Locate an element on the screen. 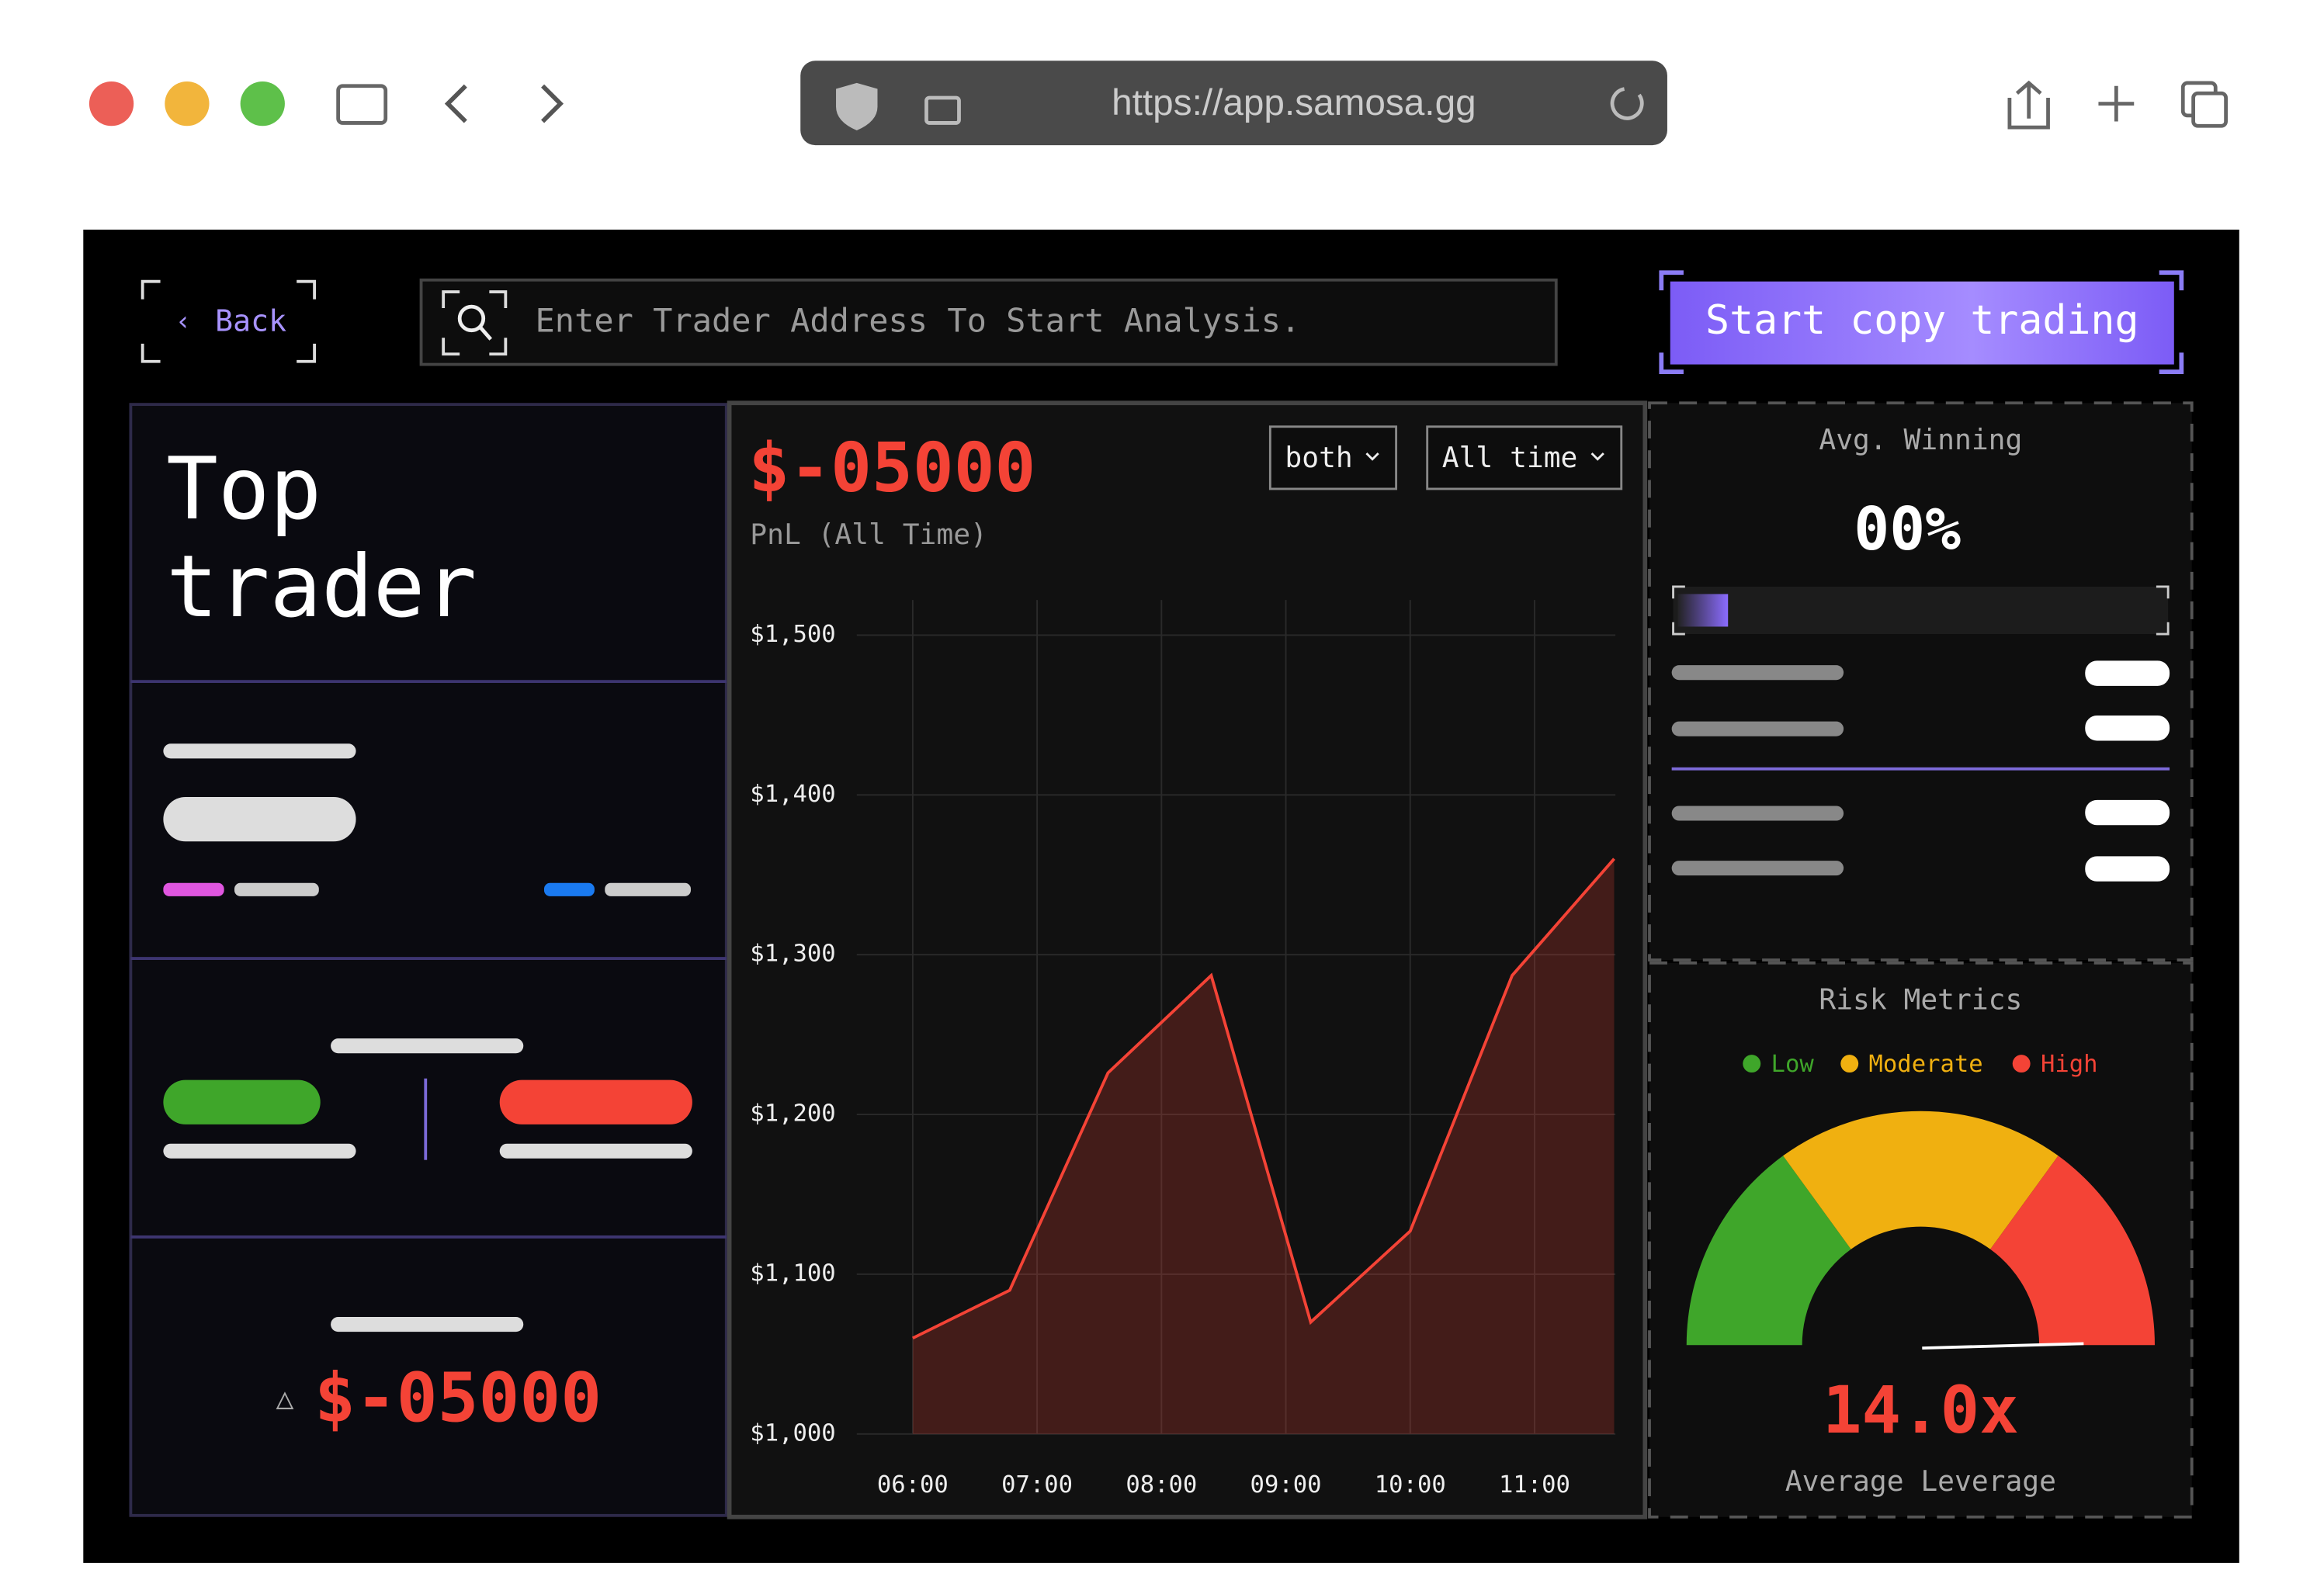 This screenshot has width=2324, height=1594. search-frame is located at coordinates (475, 323).